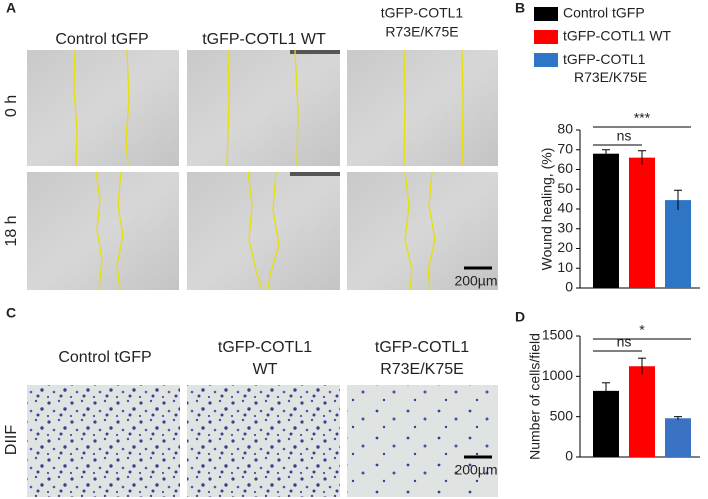 This screenshot has height=499, width=708. Describe the element at coordinates (520, 317) in the screenshot. I see `panel-label: D` at that location.